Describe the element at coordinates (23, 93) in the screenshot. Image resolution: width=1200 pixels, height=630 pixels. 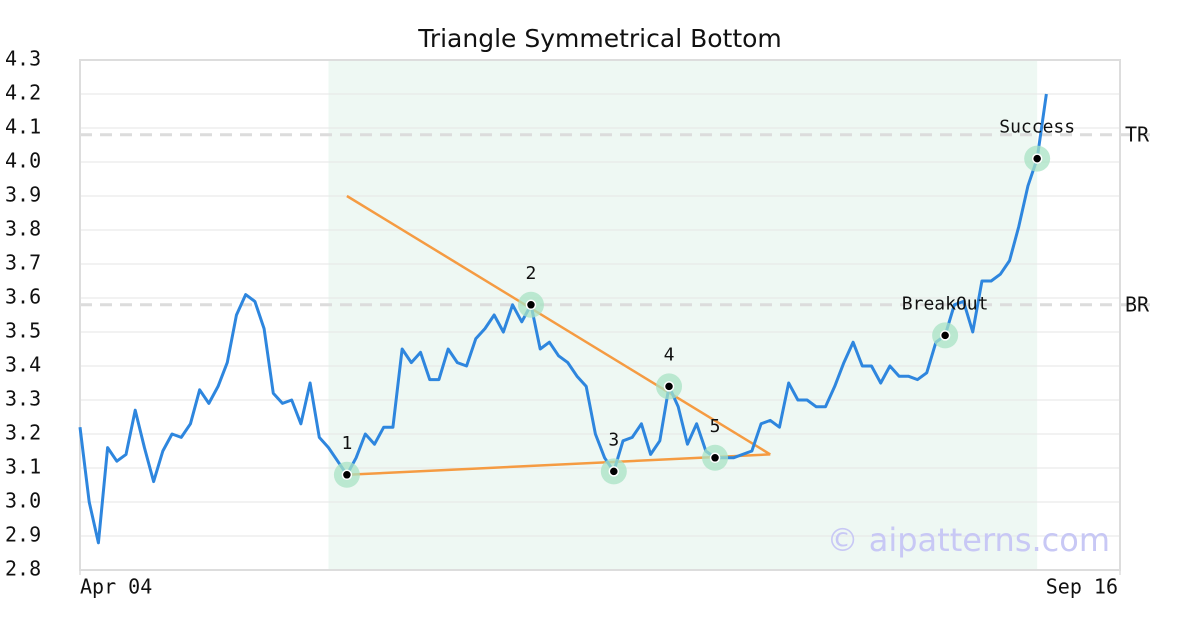
I see `y-tick-label: 4.2` at that location.